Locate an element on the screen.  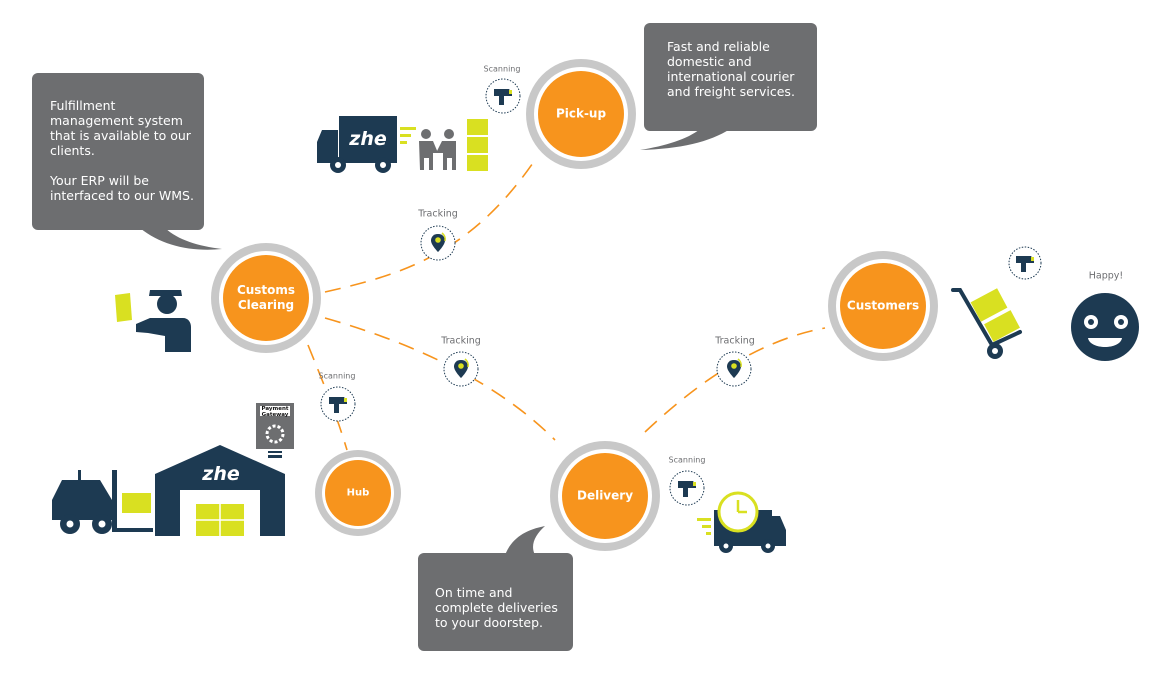
node-delivery is located at coordinates (605, 496).